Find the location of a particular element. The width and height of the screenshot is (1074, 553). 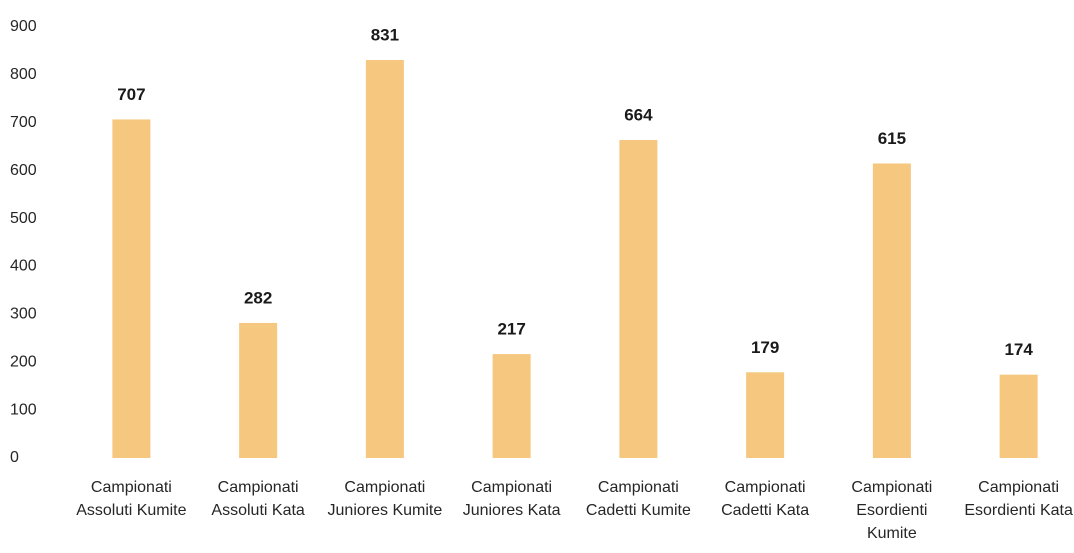

value-label: 174 is located at coordinates (1018, 349).